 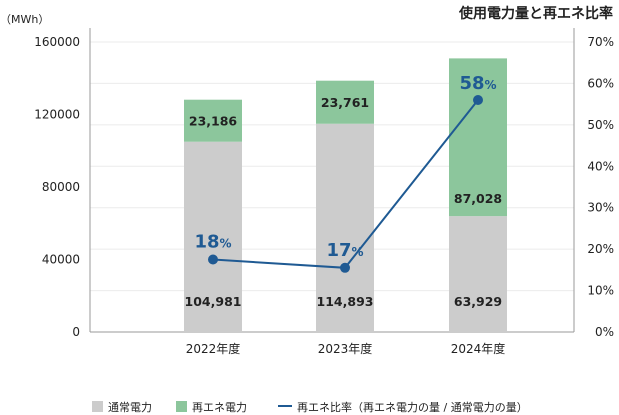 What do you see at coordinates (604, 332) in the screenshot?
I see `right-tick-label: 0%` at bounding box center [604, 332].